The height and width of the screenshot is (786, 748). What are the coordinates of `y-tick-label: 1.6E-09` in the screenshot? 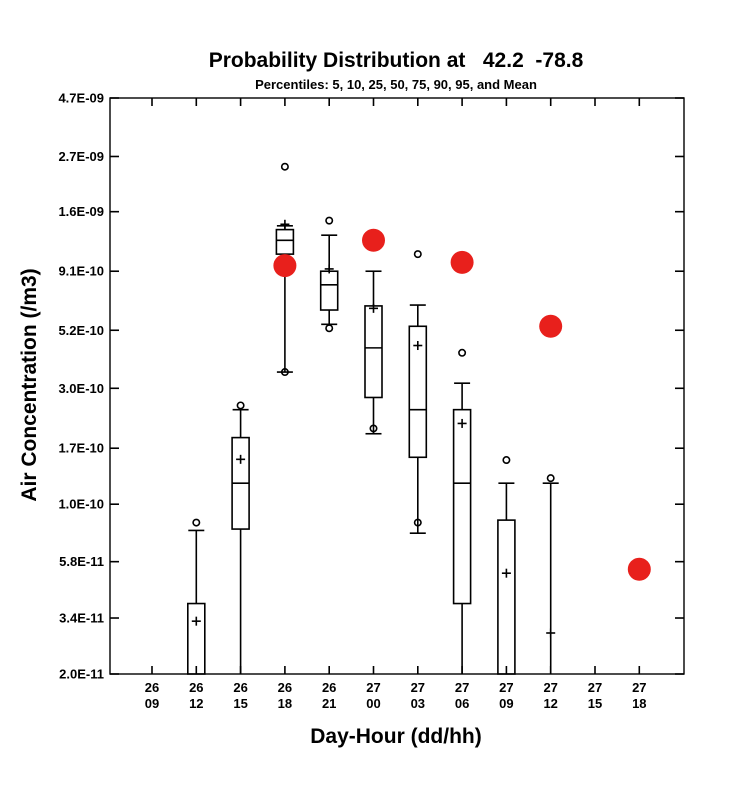 It's located at (81, 211).